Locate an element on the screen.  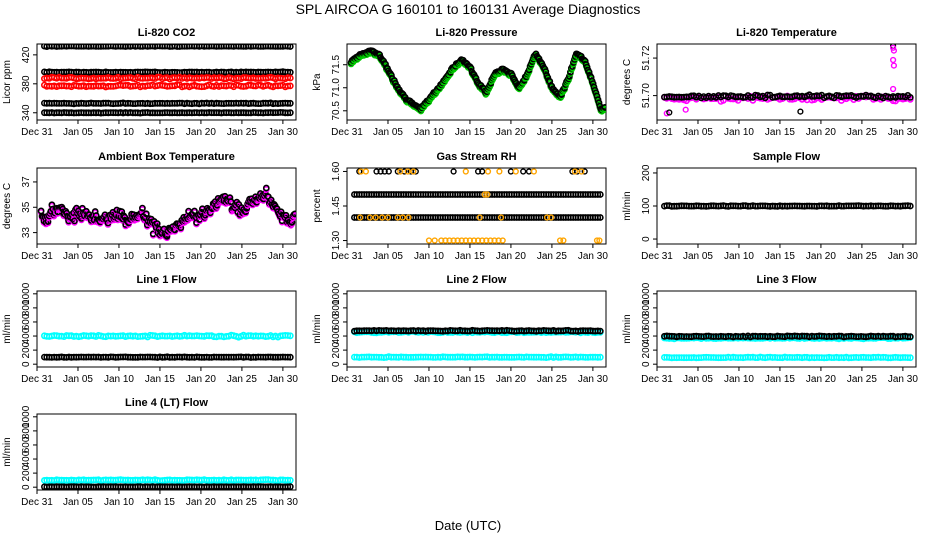
y-tick-label: 0 is located at coordinates (646, 239).